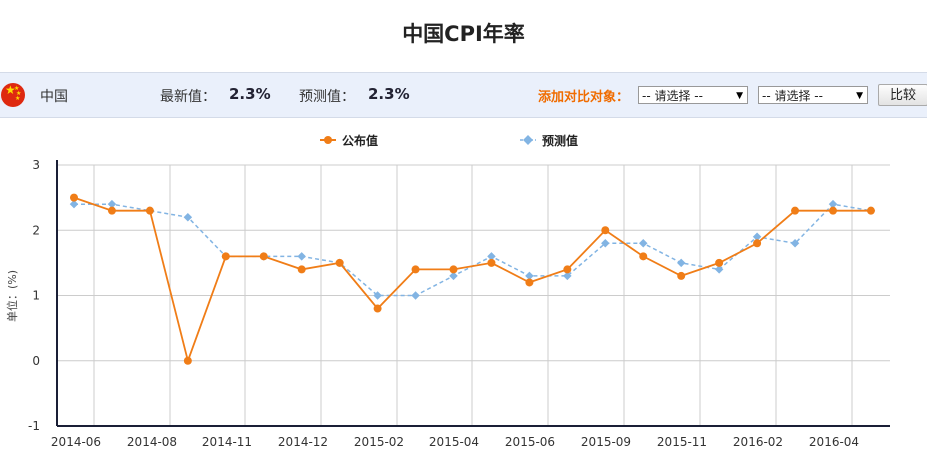  What do you see at coordinates (54, 97) in the screenshot?
I see `country-name: 中国` at bounding box center [54, 97].